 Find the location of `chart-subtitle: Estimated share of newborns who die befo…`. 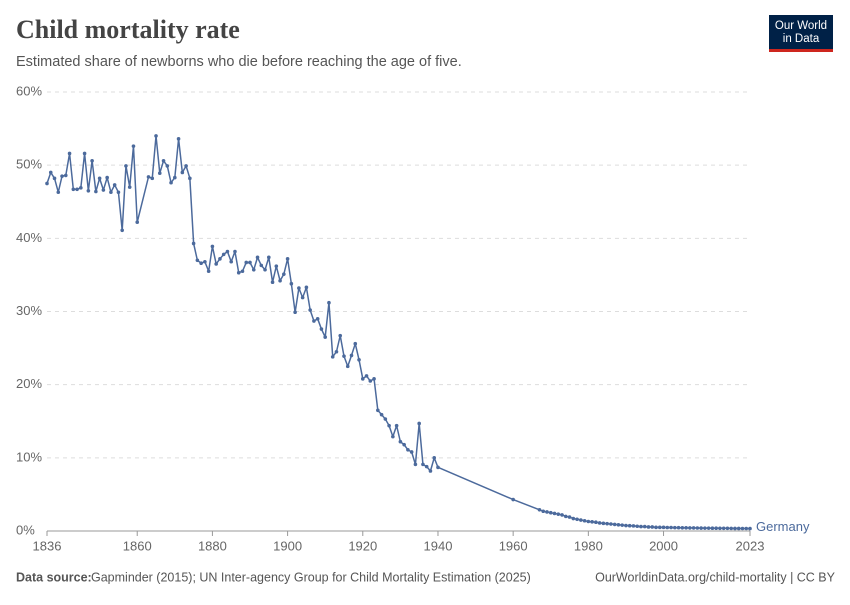

chart-subtitle: Estimated share of newborns who die befo… is located at coordinates (239, 62).